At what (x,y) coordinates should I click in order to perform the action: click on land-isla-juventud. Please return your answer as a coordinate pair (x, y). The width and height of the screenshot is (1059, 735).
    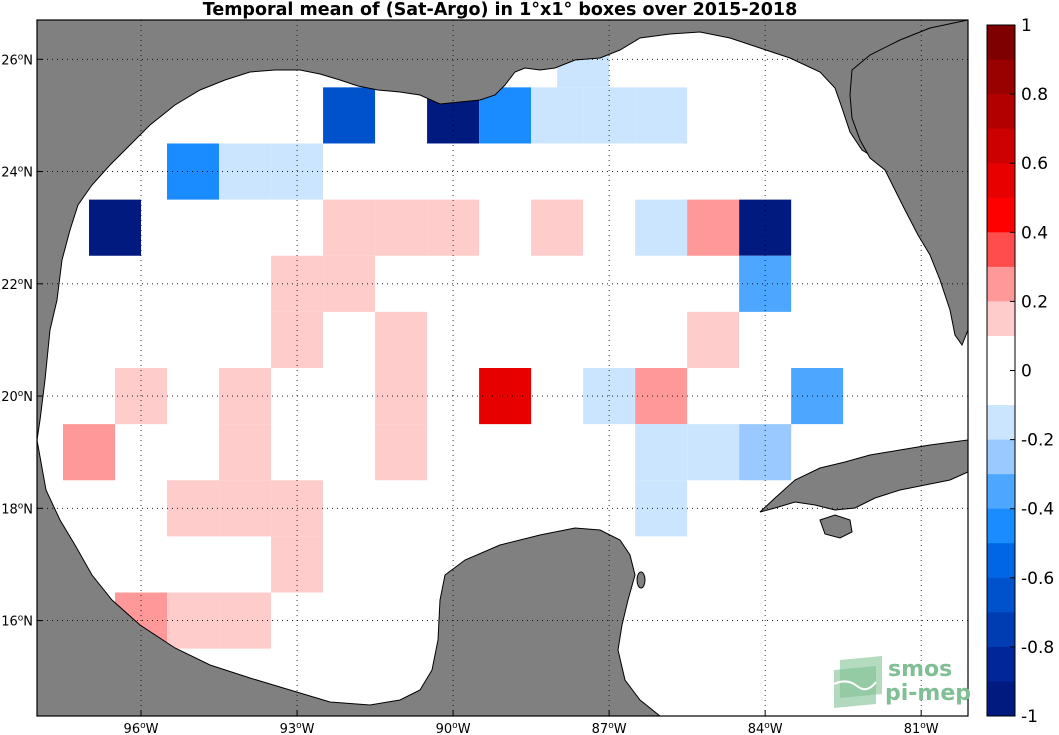
    Looking at the image, I should click on (836, 526).